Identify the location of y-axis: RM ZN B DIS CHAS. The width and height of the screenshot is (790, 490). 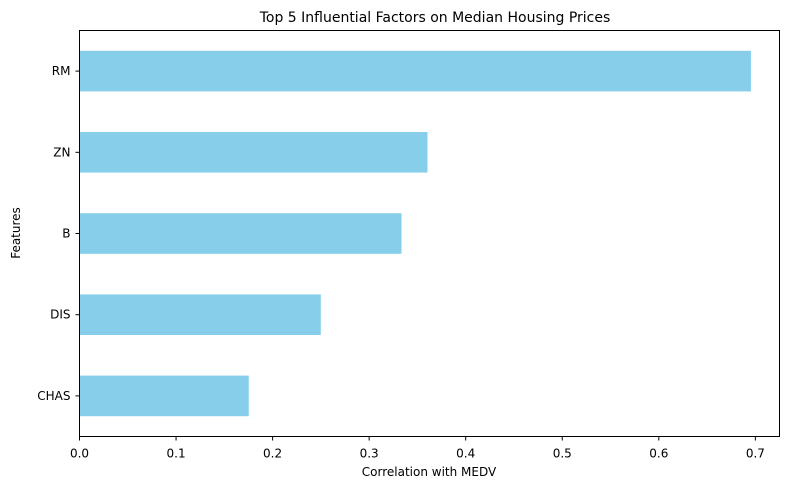
(58, 233).